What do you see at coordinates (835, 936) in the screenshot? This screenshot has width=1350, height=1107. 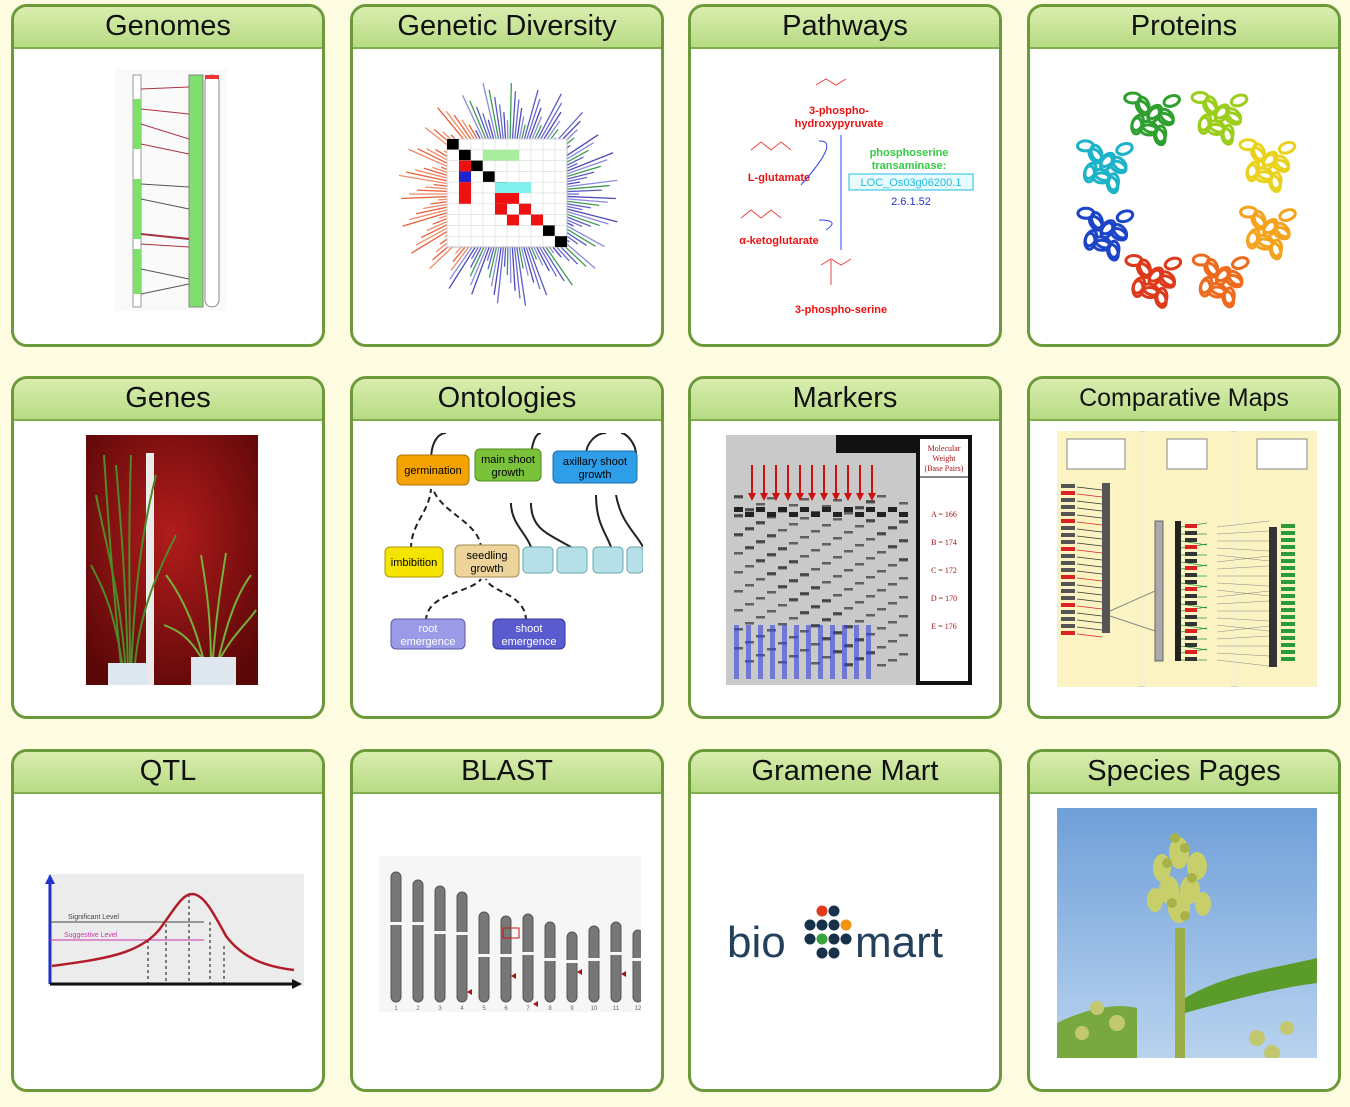 I see `biomart-logo-icon: bio mart` at bounding box center [835, 936].